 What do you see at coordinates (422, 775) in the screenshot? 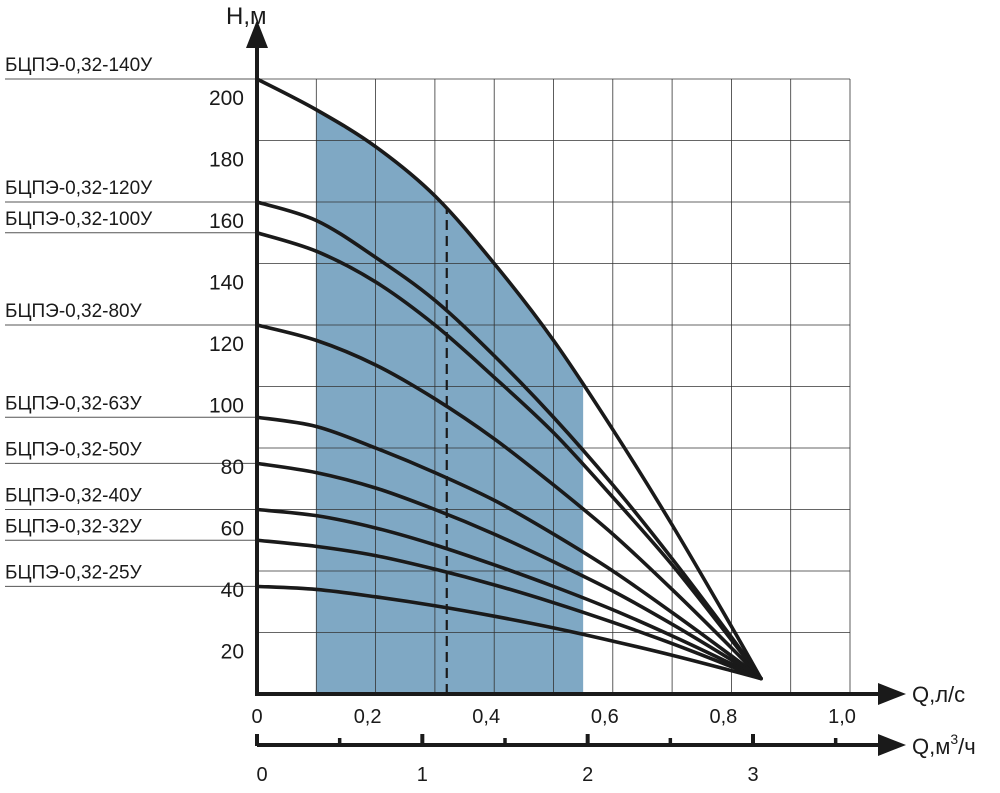
I see `x2-tick-label: 1` at bounding box center [422, 775].